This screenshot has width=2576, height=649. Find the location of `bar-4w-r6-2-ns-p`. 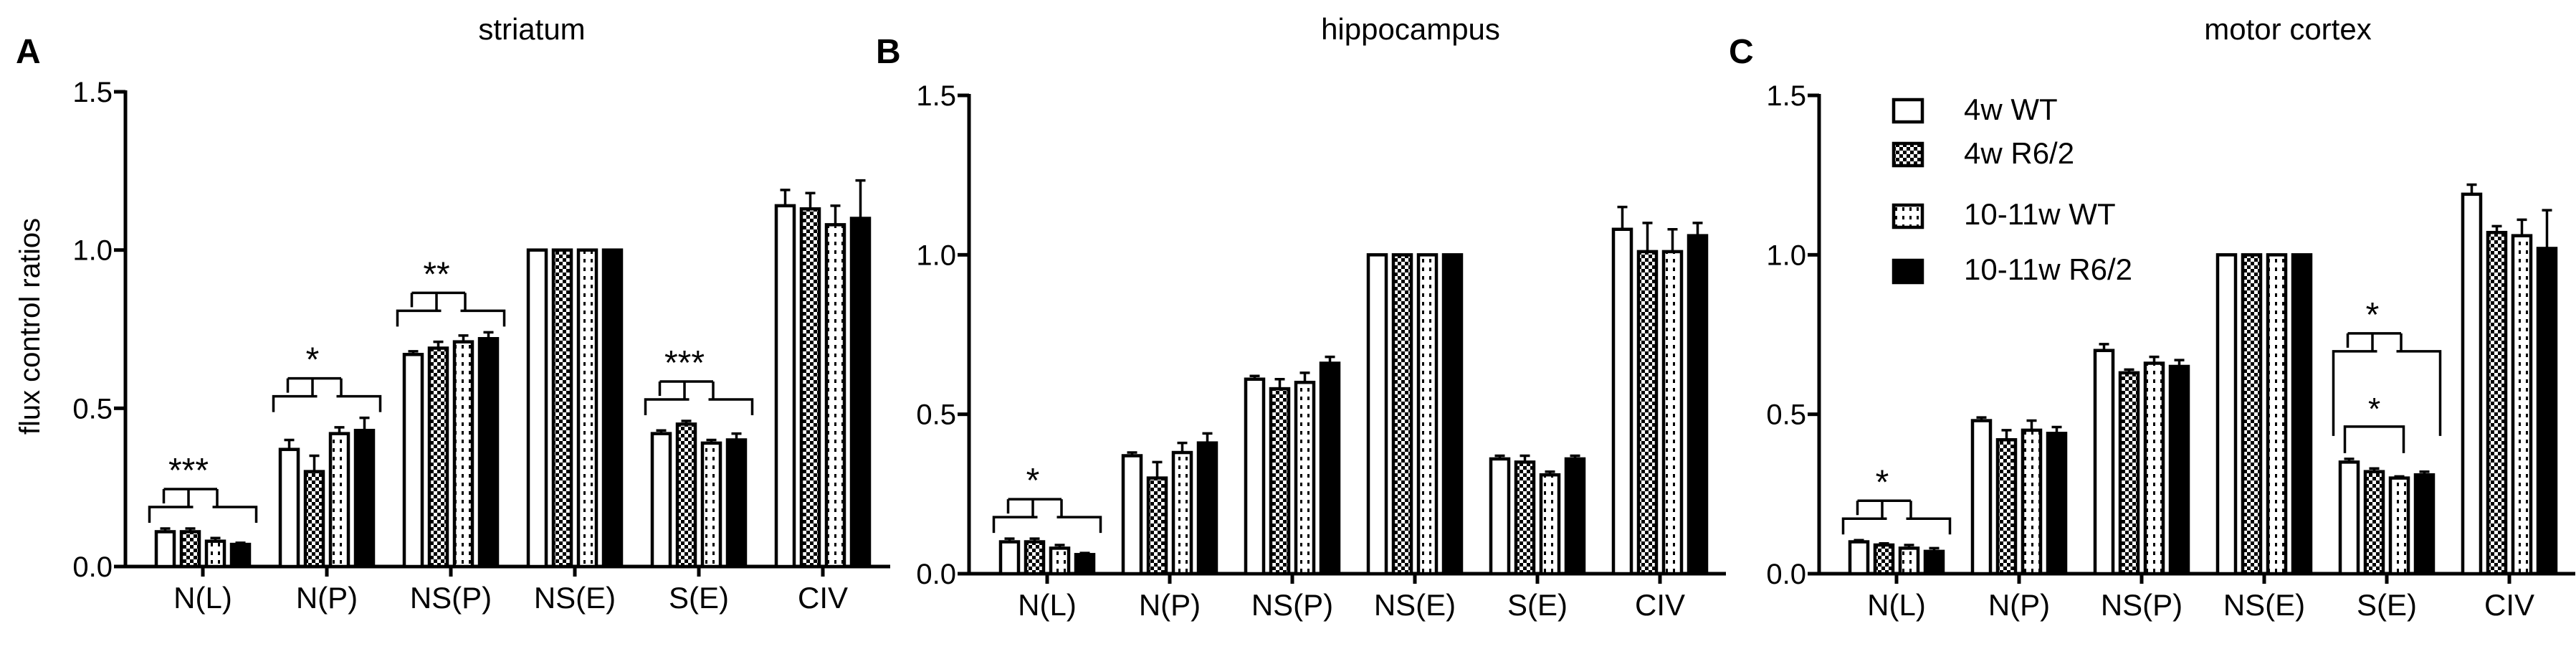

bar-4w-r6-2-ns-p is located at coordinates (2129, 474).